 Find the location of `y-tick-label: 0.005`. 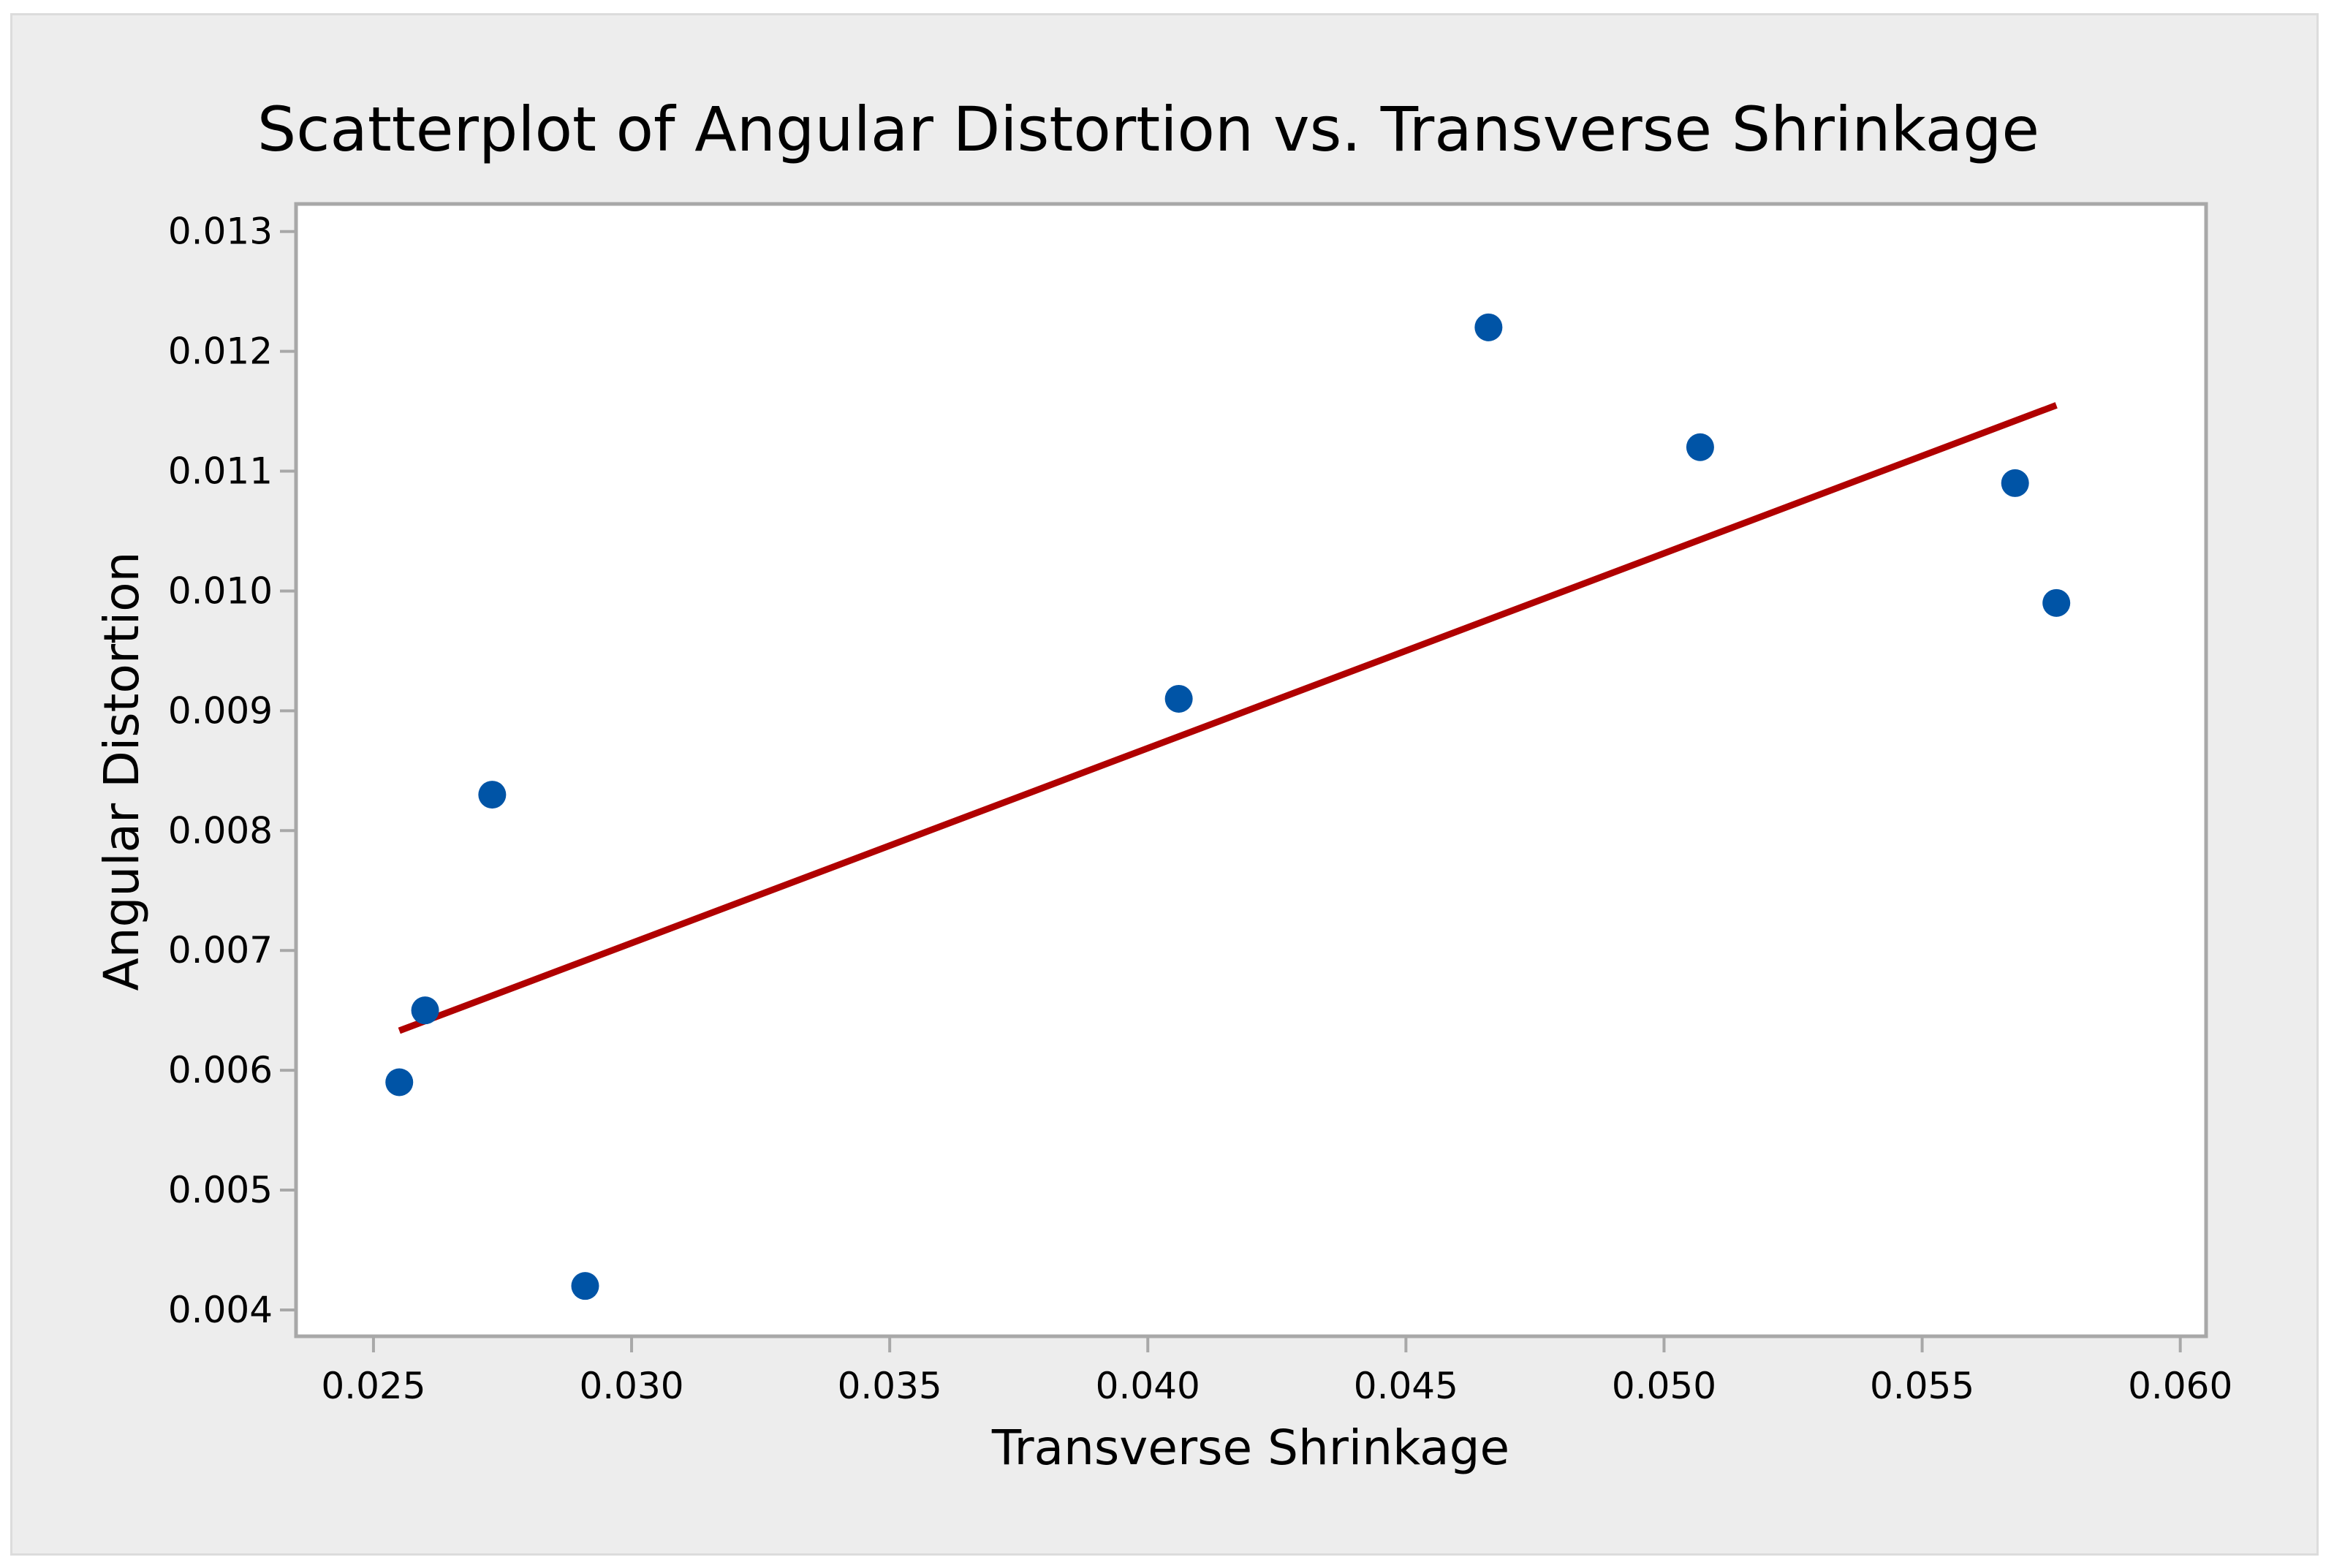

y-tick-label: 0.005 is located at coordinates (220, 1190).